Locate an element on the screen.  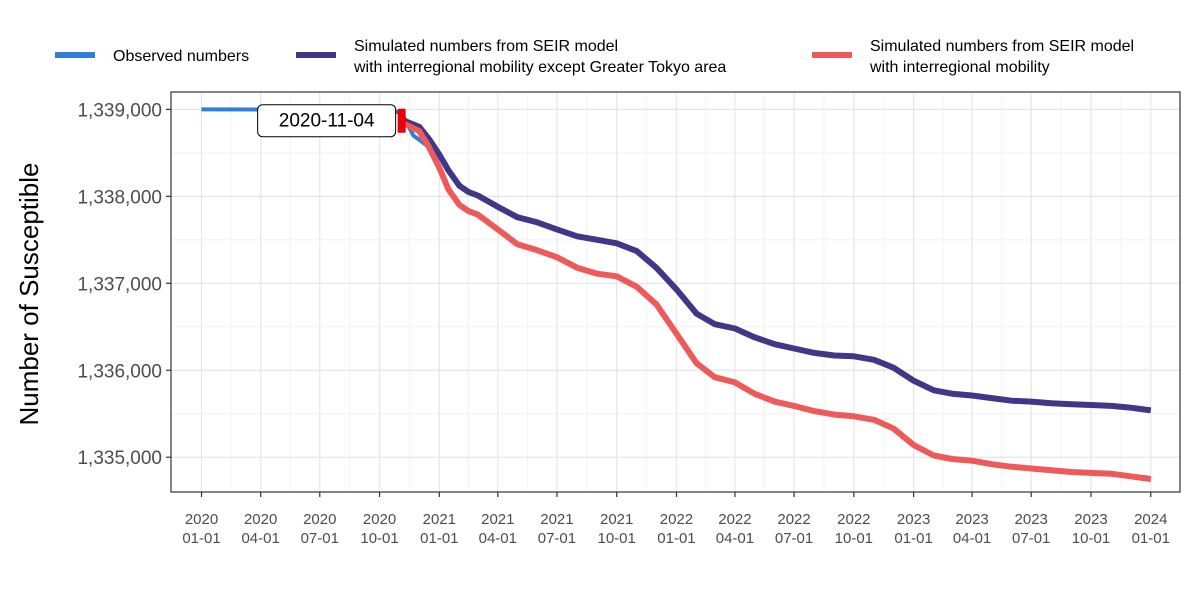
annotation-label: 2020-11-04 is located at coordinates (327, 121).